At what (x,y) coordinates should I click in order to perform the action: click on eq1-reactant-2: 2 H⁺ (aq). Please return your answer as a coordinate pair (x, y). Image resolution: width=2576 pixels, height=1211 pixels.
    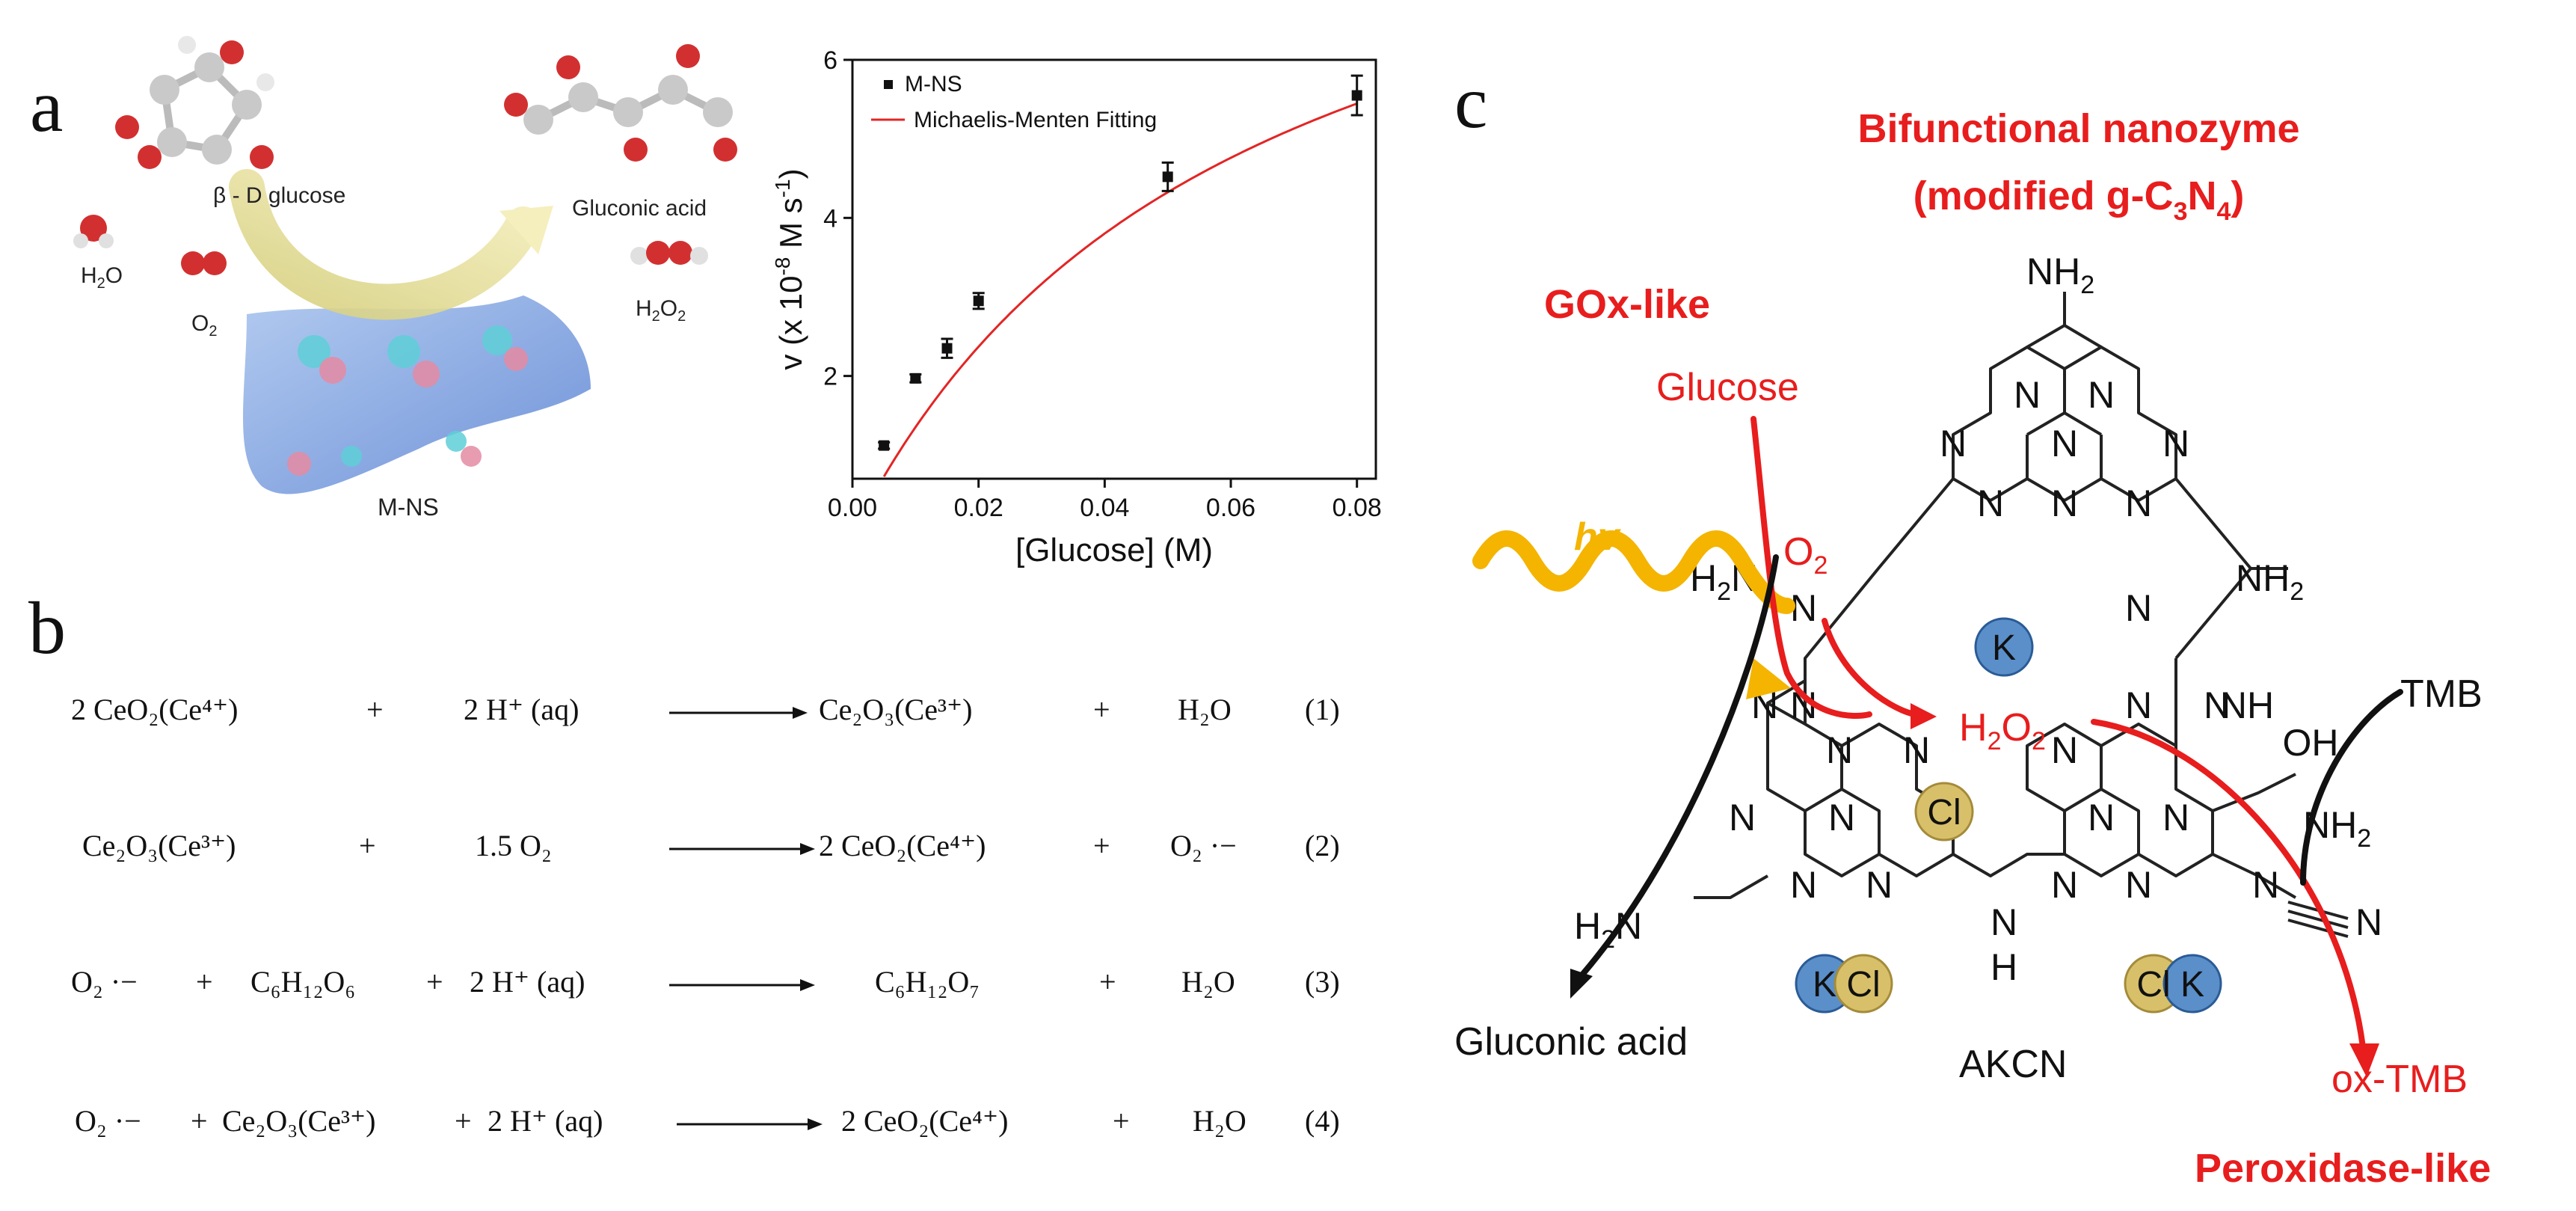
    Looking at the image, I should click on (522, 709).